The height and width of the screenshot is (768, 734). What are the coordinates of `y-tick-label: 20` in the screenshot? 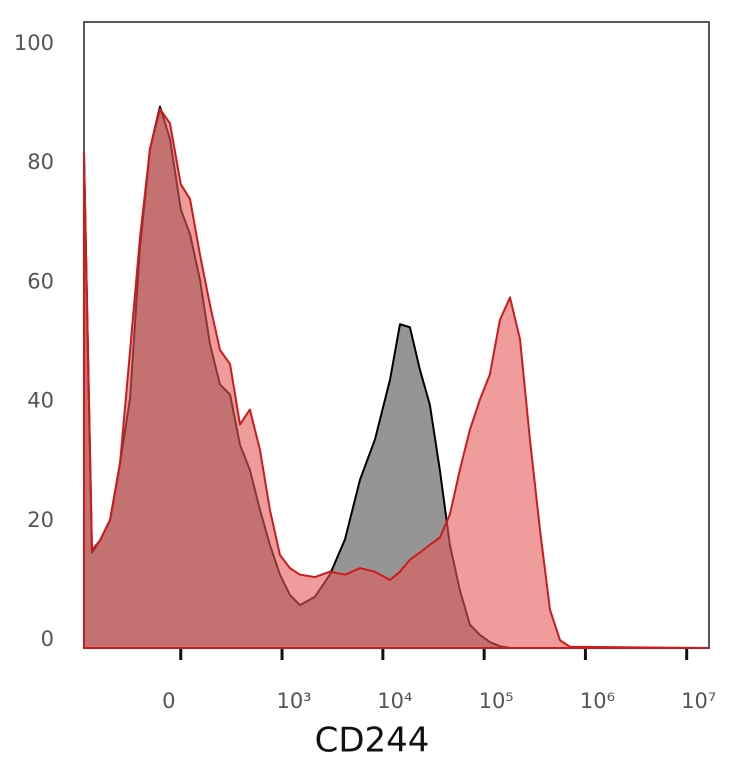 It's located at (40, 520).